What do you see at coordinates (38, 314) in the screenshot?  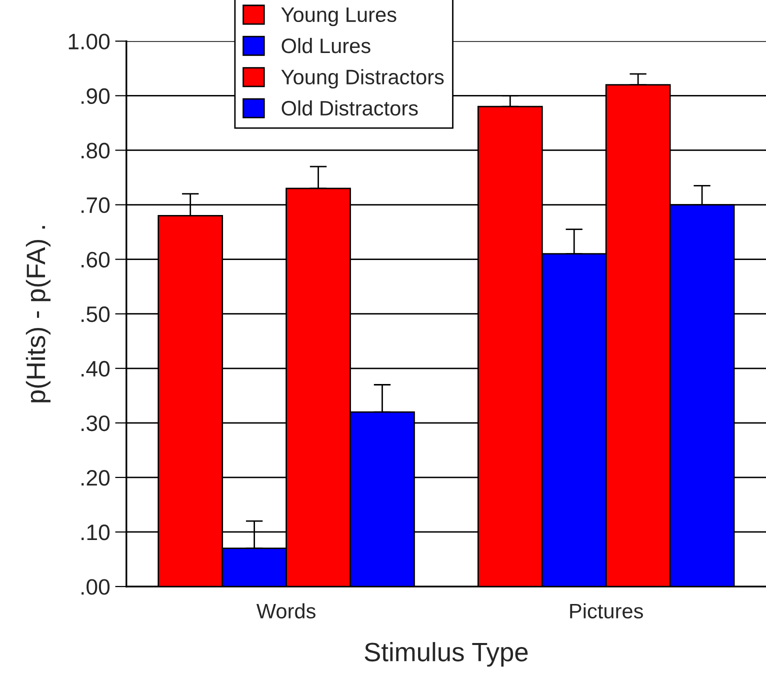 I see `y-axis-title: p(Hits) - p(FA) .` at bounding box center [38, 314].